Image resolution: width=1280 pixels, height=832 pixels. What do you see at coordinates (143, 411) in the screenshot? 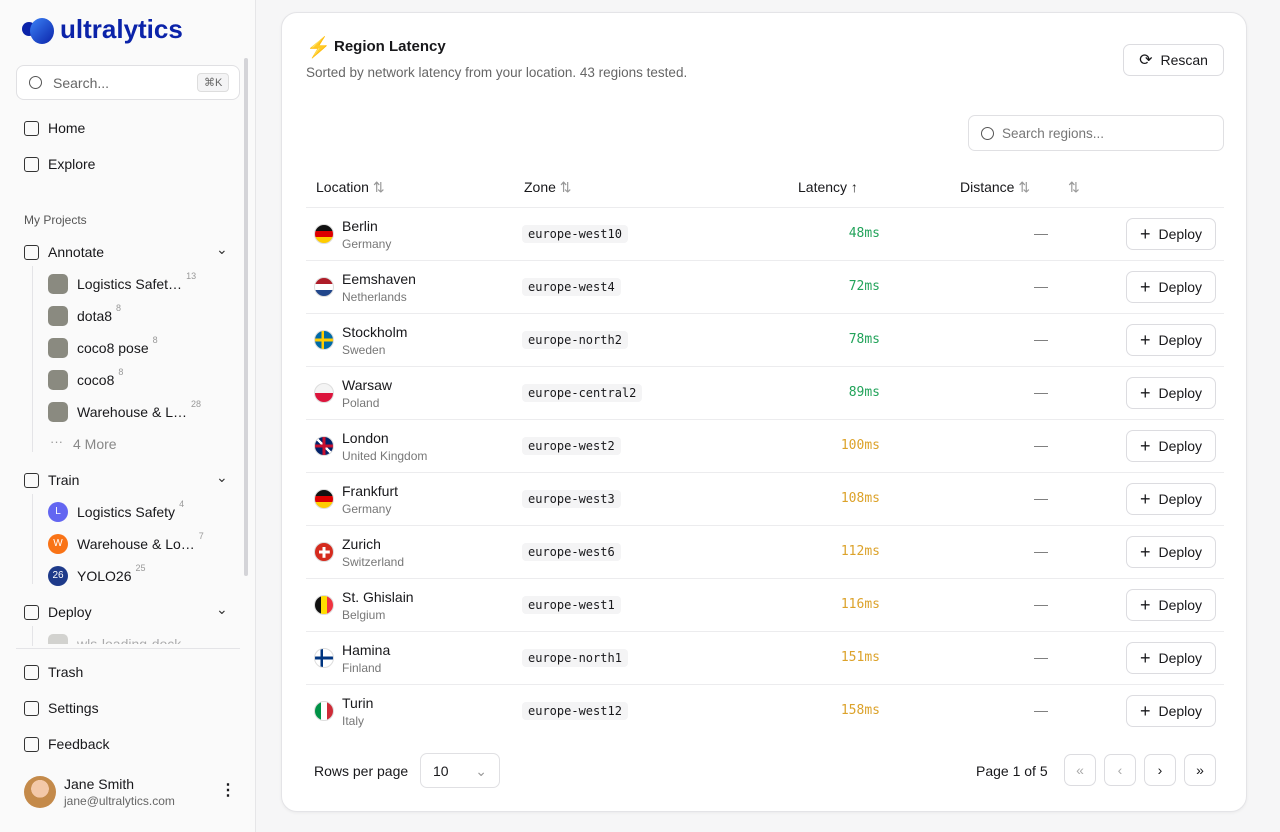
I see `project-item: Warehouse & L… 28` at bounding box center [143, 411].